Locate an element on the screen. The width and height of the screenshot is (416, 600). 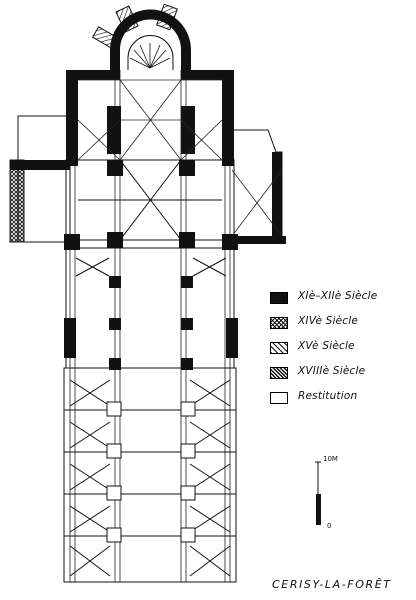
legend-item-hatch: XVè Siècle is located at coordinates (340, 353).